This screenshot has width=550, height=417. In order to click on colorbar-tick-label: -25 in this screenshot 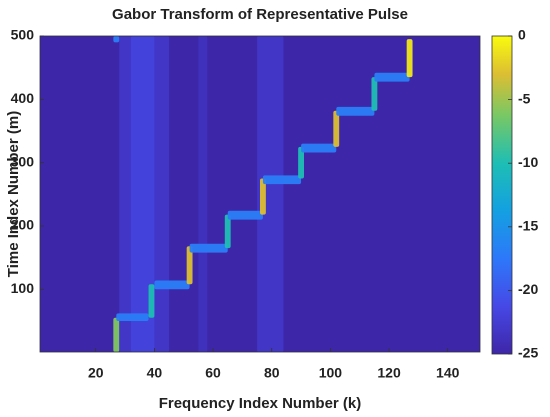, I will do `click(528, 353)`.